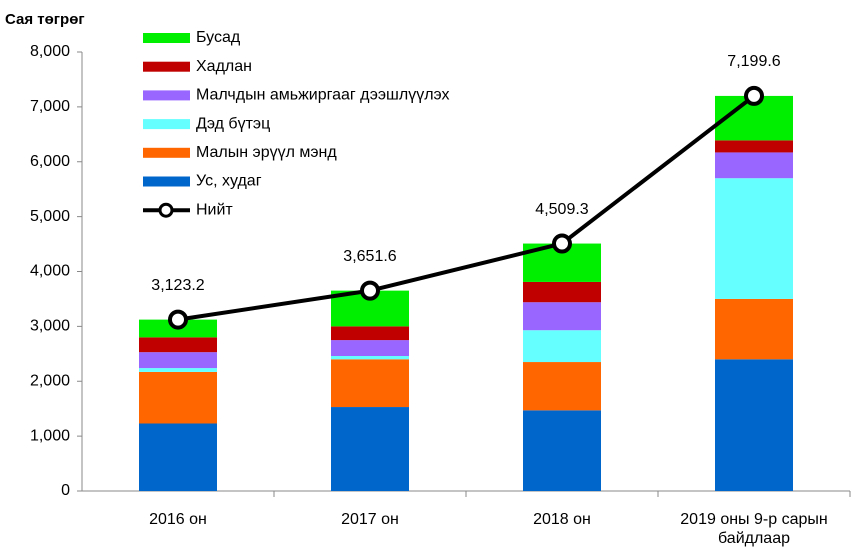 This screenshot has width=856, height=550. Describe the element at coordinates (50, 326) in the screenshot. I see `y-tick-label: 3,000` at that location.